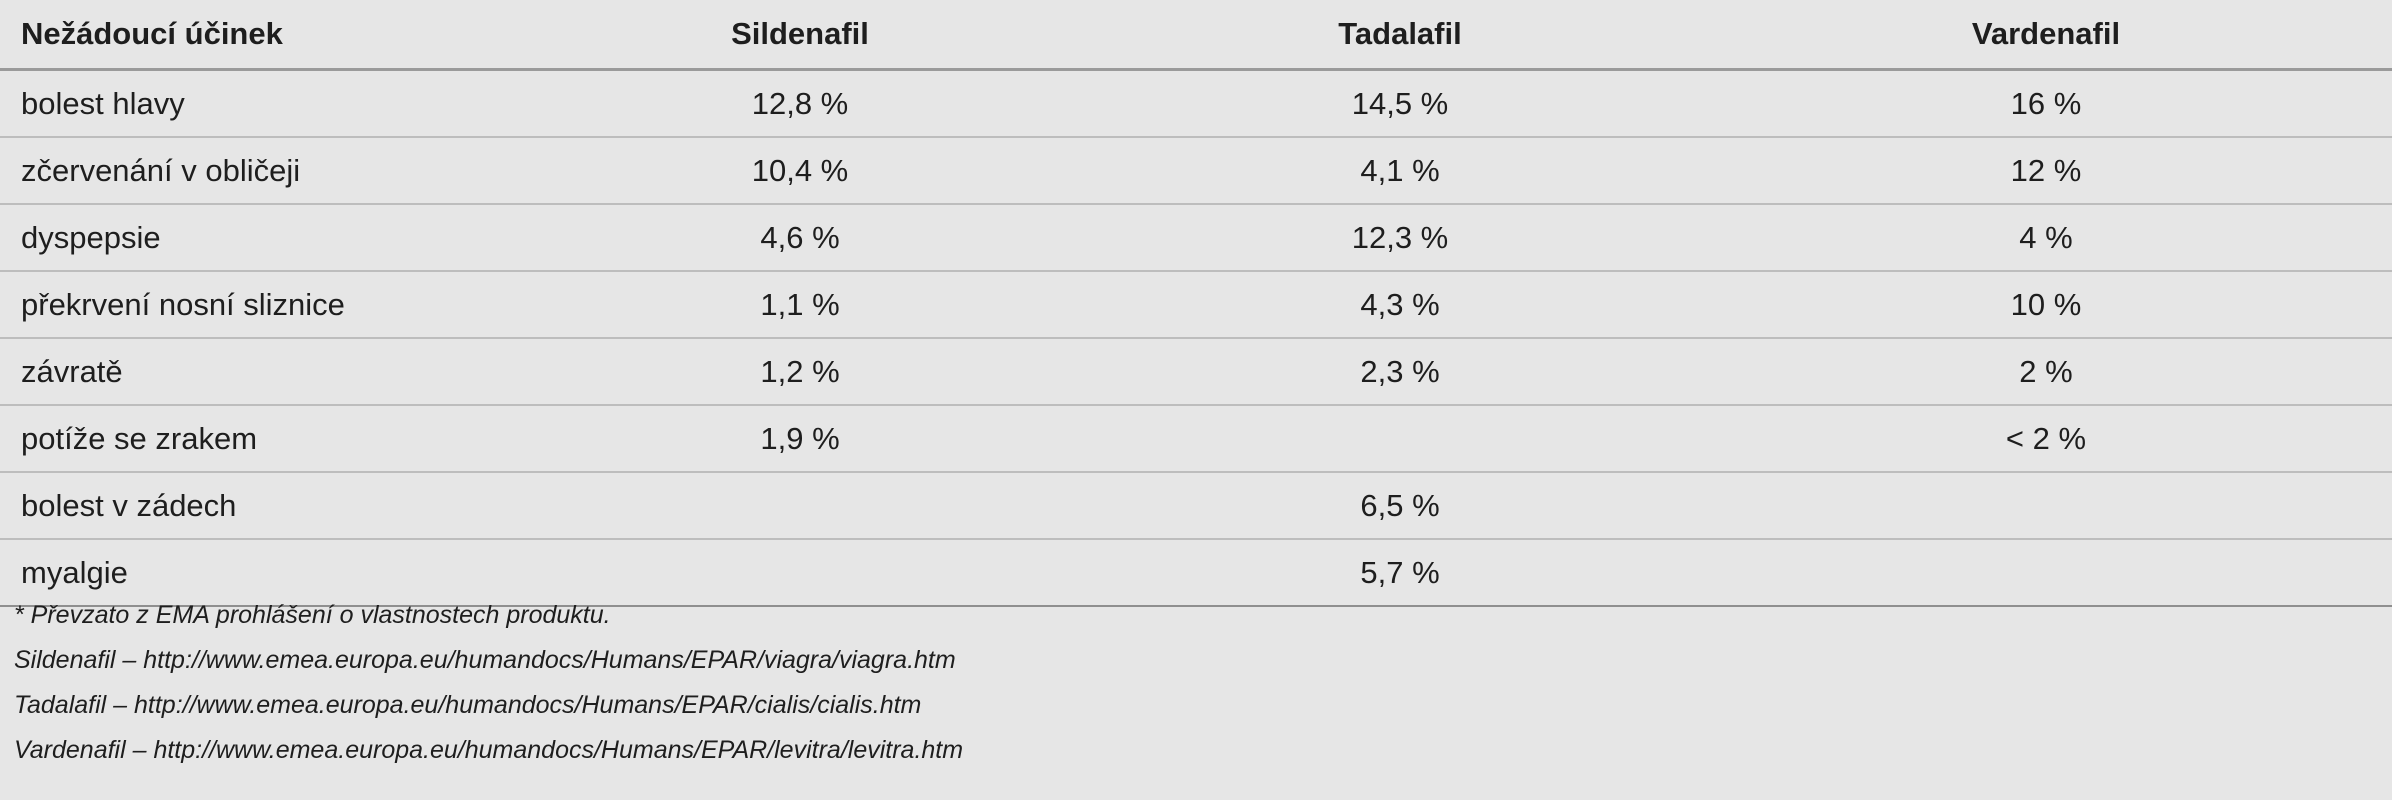  What do you see at coordinates (250, 572) in the screenshot?
I see `side-effect-name: myalgie` at bounding box center [250, 572].